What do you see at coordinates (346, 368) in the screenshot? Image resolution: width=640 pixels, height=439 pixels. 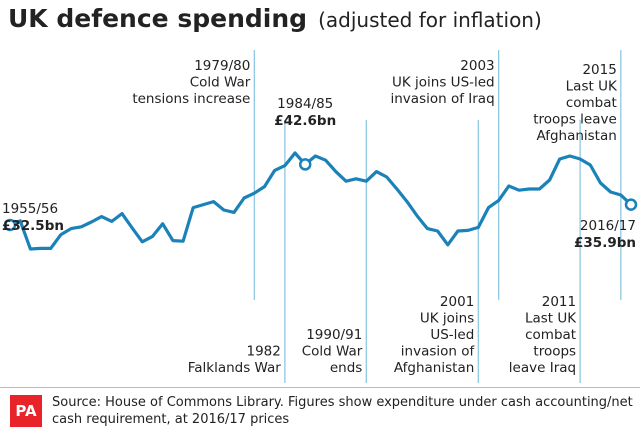 I see `event-label-1990-2: ends` at bounding box center [346, 368].